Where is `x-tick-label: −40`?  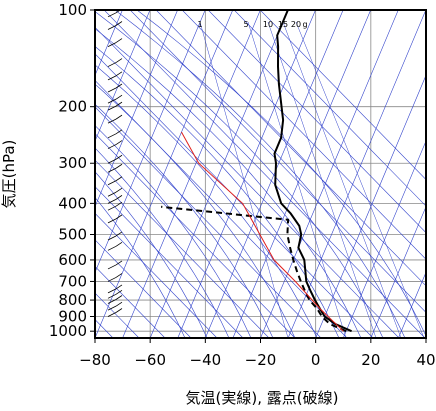
x-tick-label: −40 is located at coordinates (206, 360).